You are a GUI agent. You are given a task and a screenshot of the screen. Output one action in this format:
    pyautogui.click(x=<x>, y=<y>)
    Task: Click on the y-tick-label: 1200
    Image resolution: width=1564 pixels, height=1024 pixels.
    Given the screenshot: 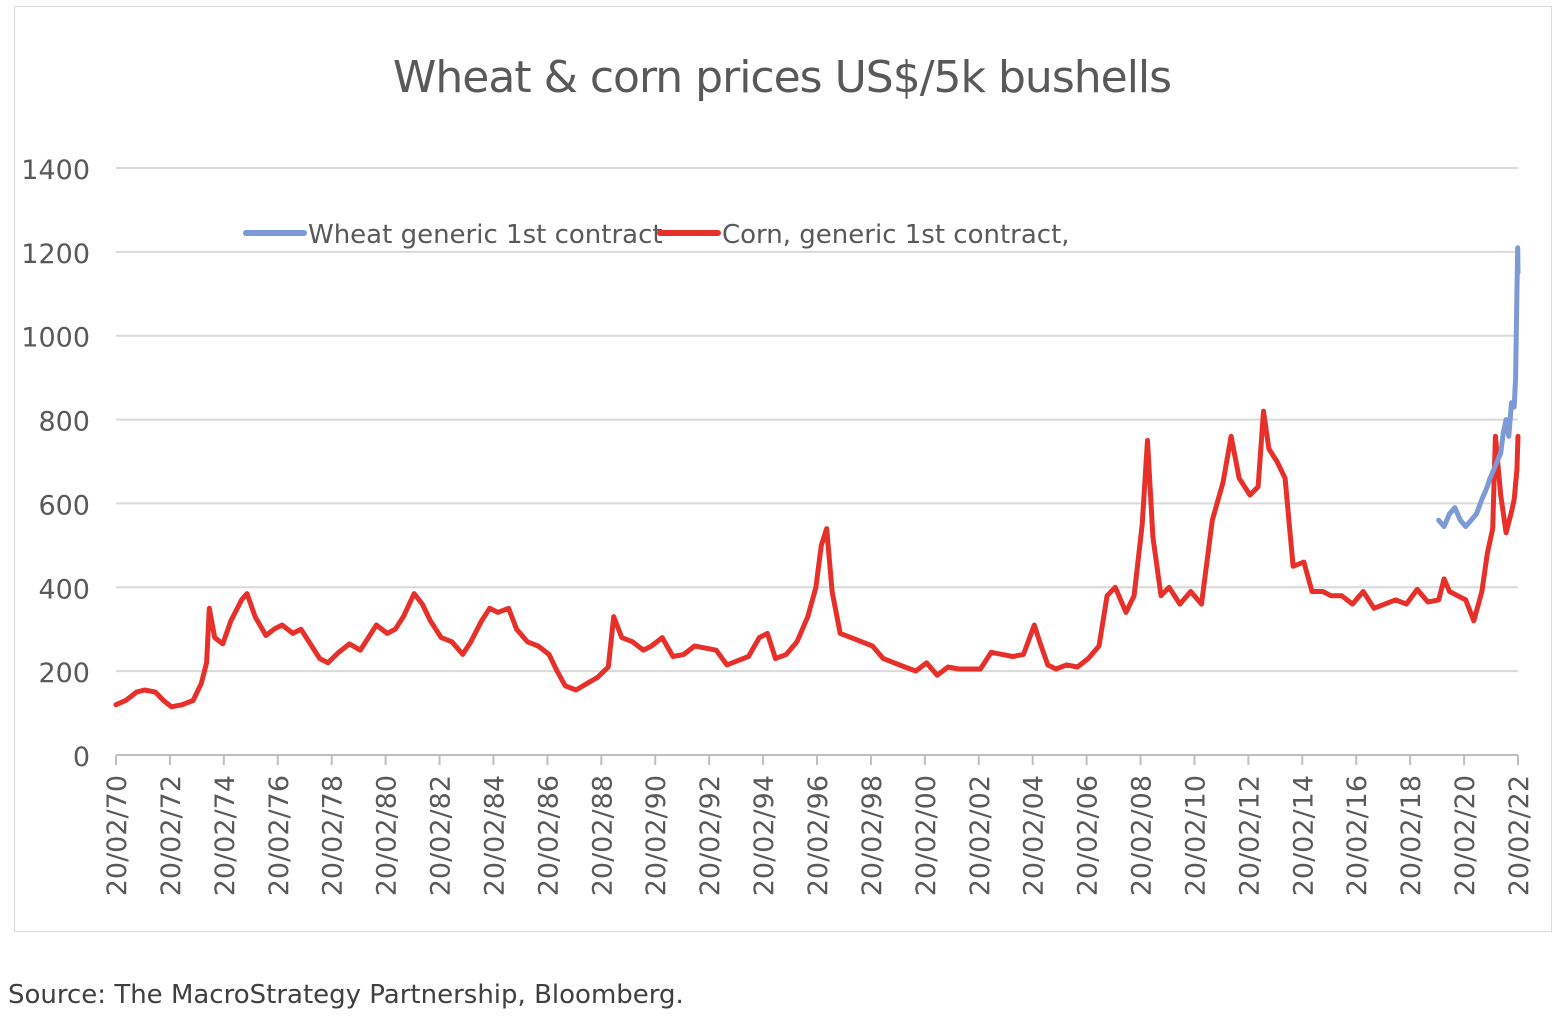 What is the action you would take?
    pyautogui.click(x=55, y=254)
    